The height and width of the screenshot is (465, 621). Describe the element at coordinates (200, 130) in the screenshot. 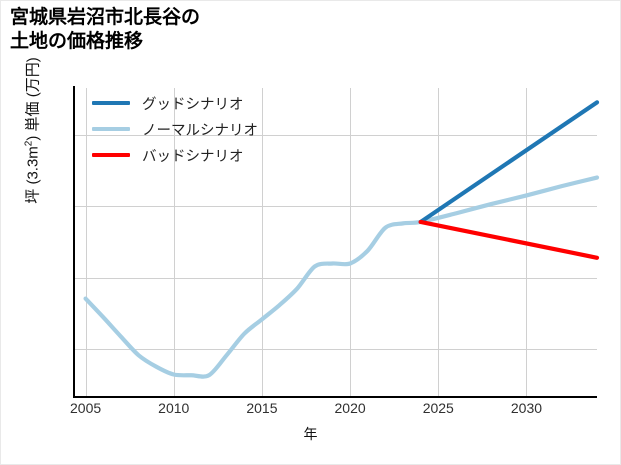

I see `legend-label-normal: ノーマルシナリオ` at that location.